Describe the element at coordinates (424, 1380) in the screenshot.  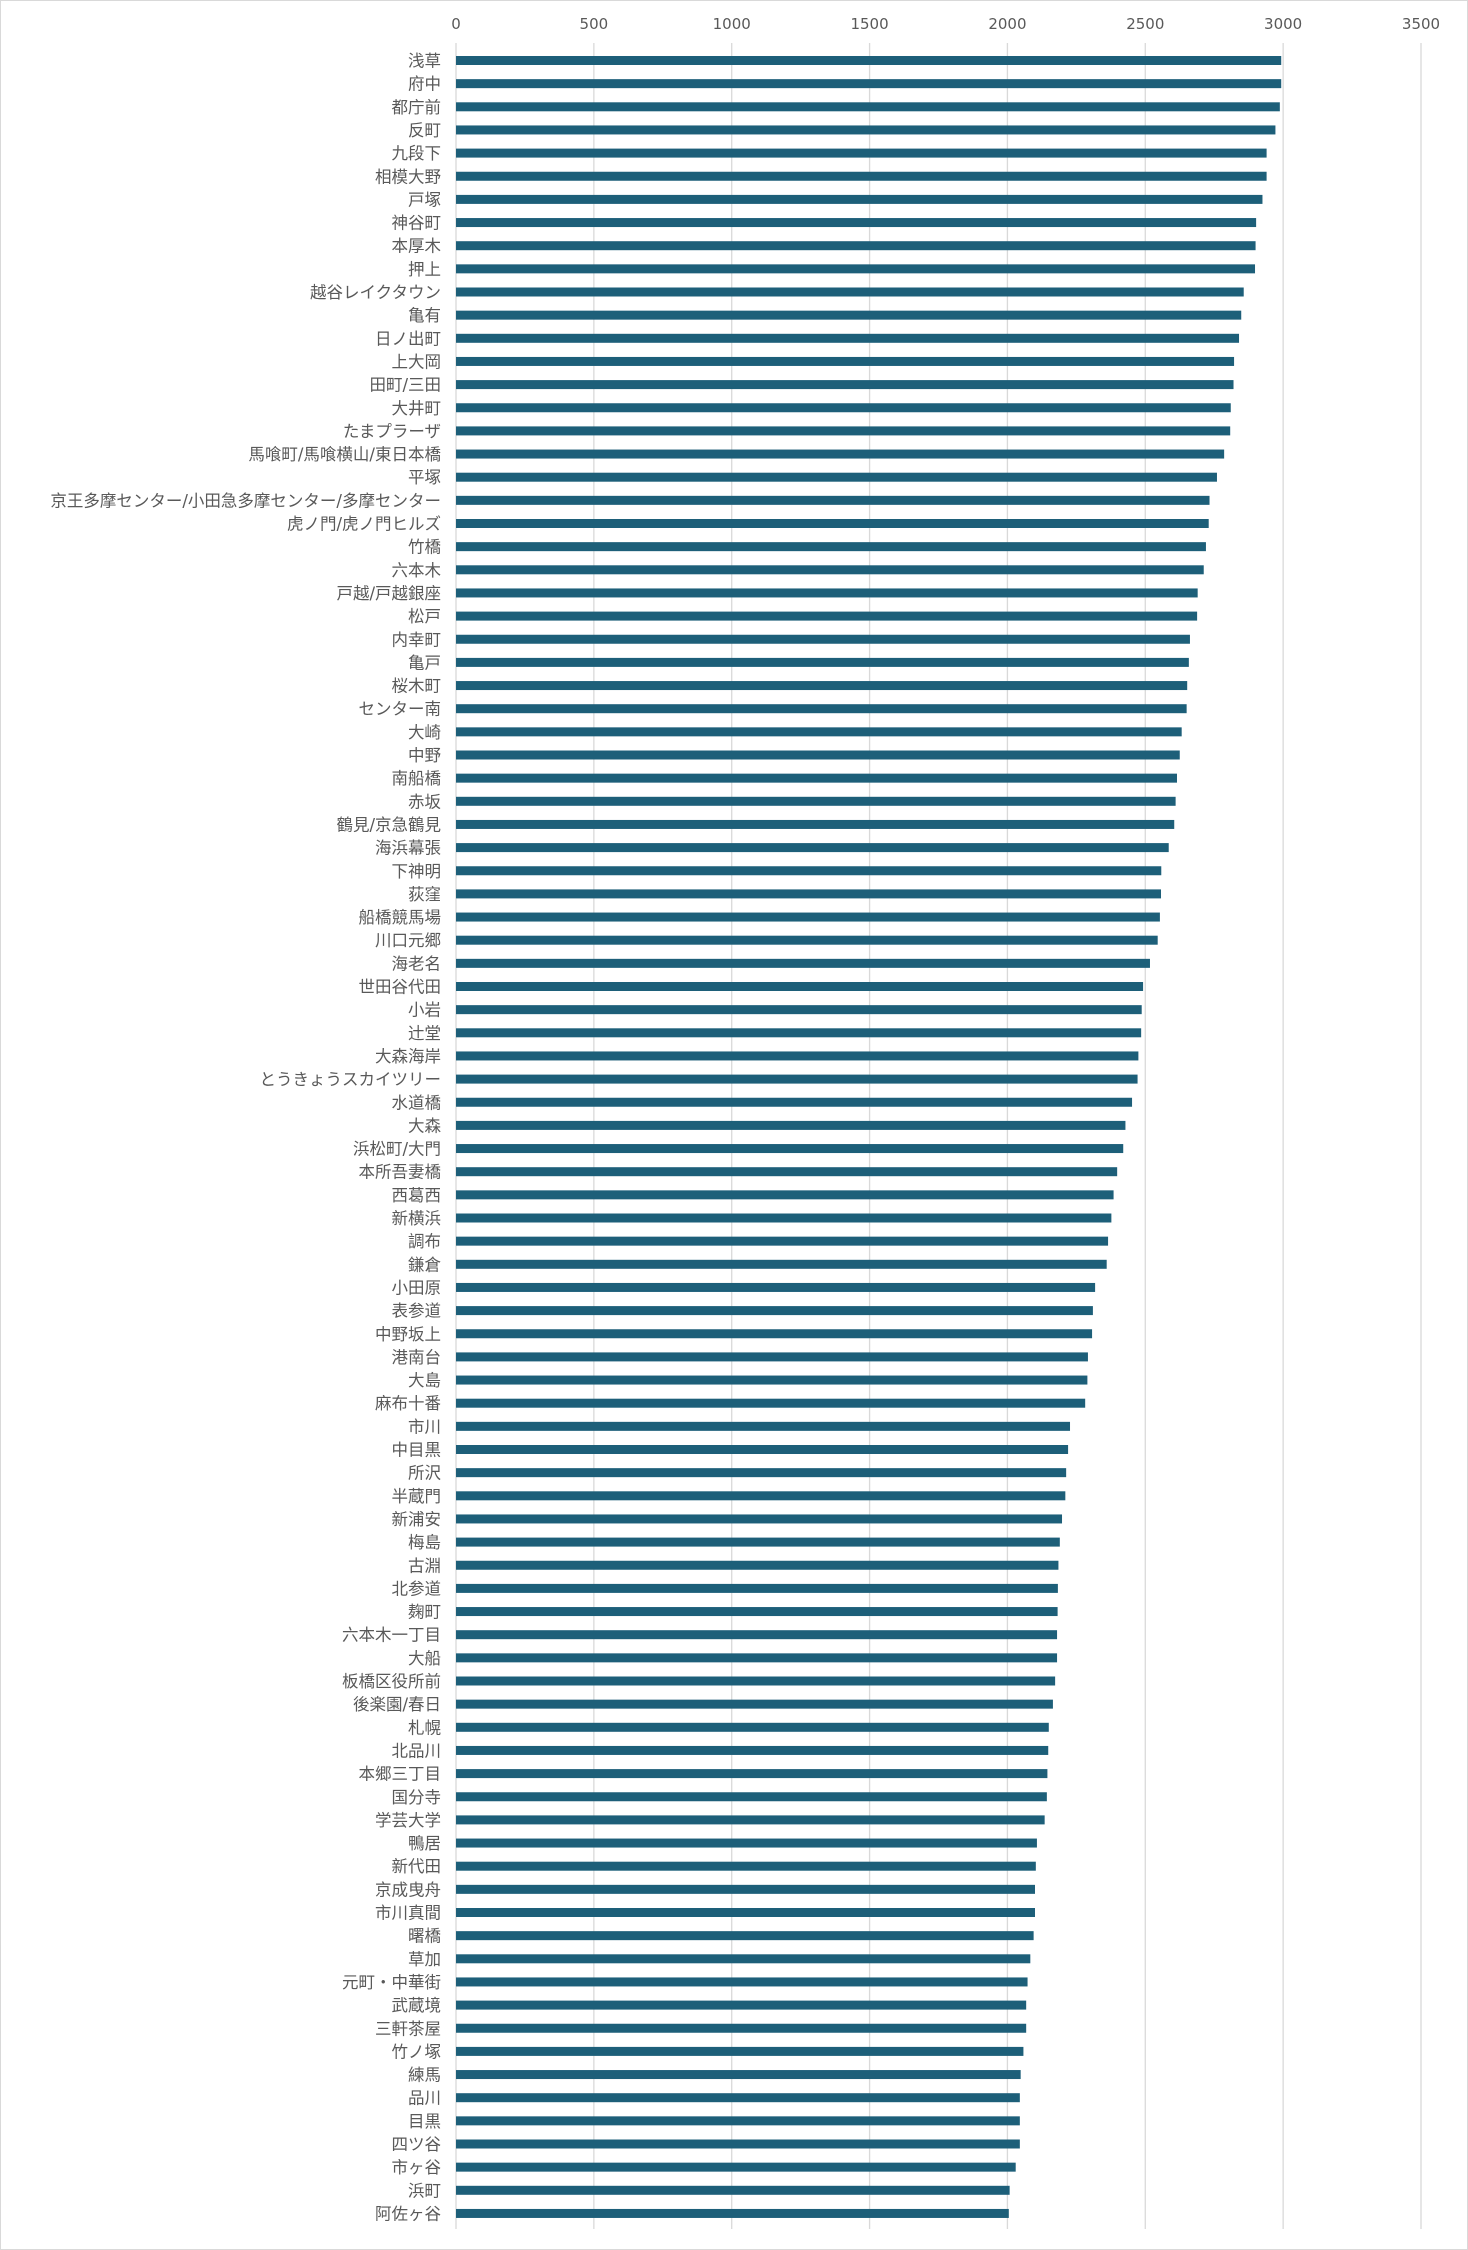
I see `category-label: 大島` at that location.